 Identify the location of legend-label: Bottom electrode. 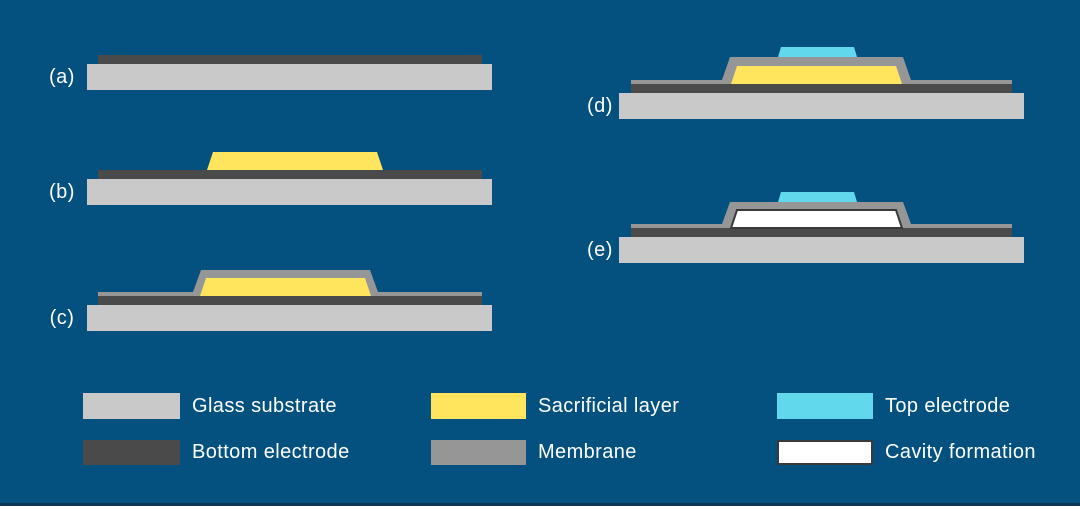
(271, 452).